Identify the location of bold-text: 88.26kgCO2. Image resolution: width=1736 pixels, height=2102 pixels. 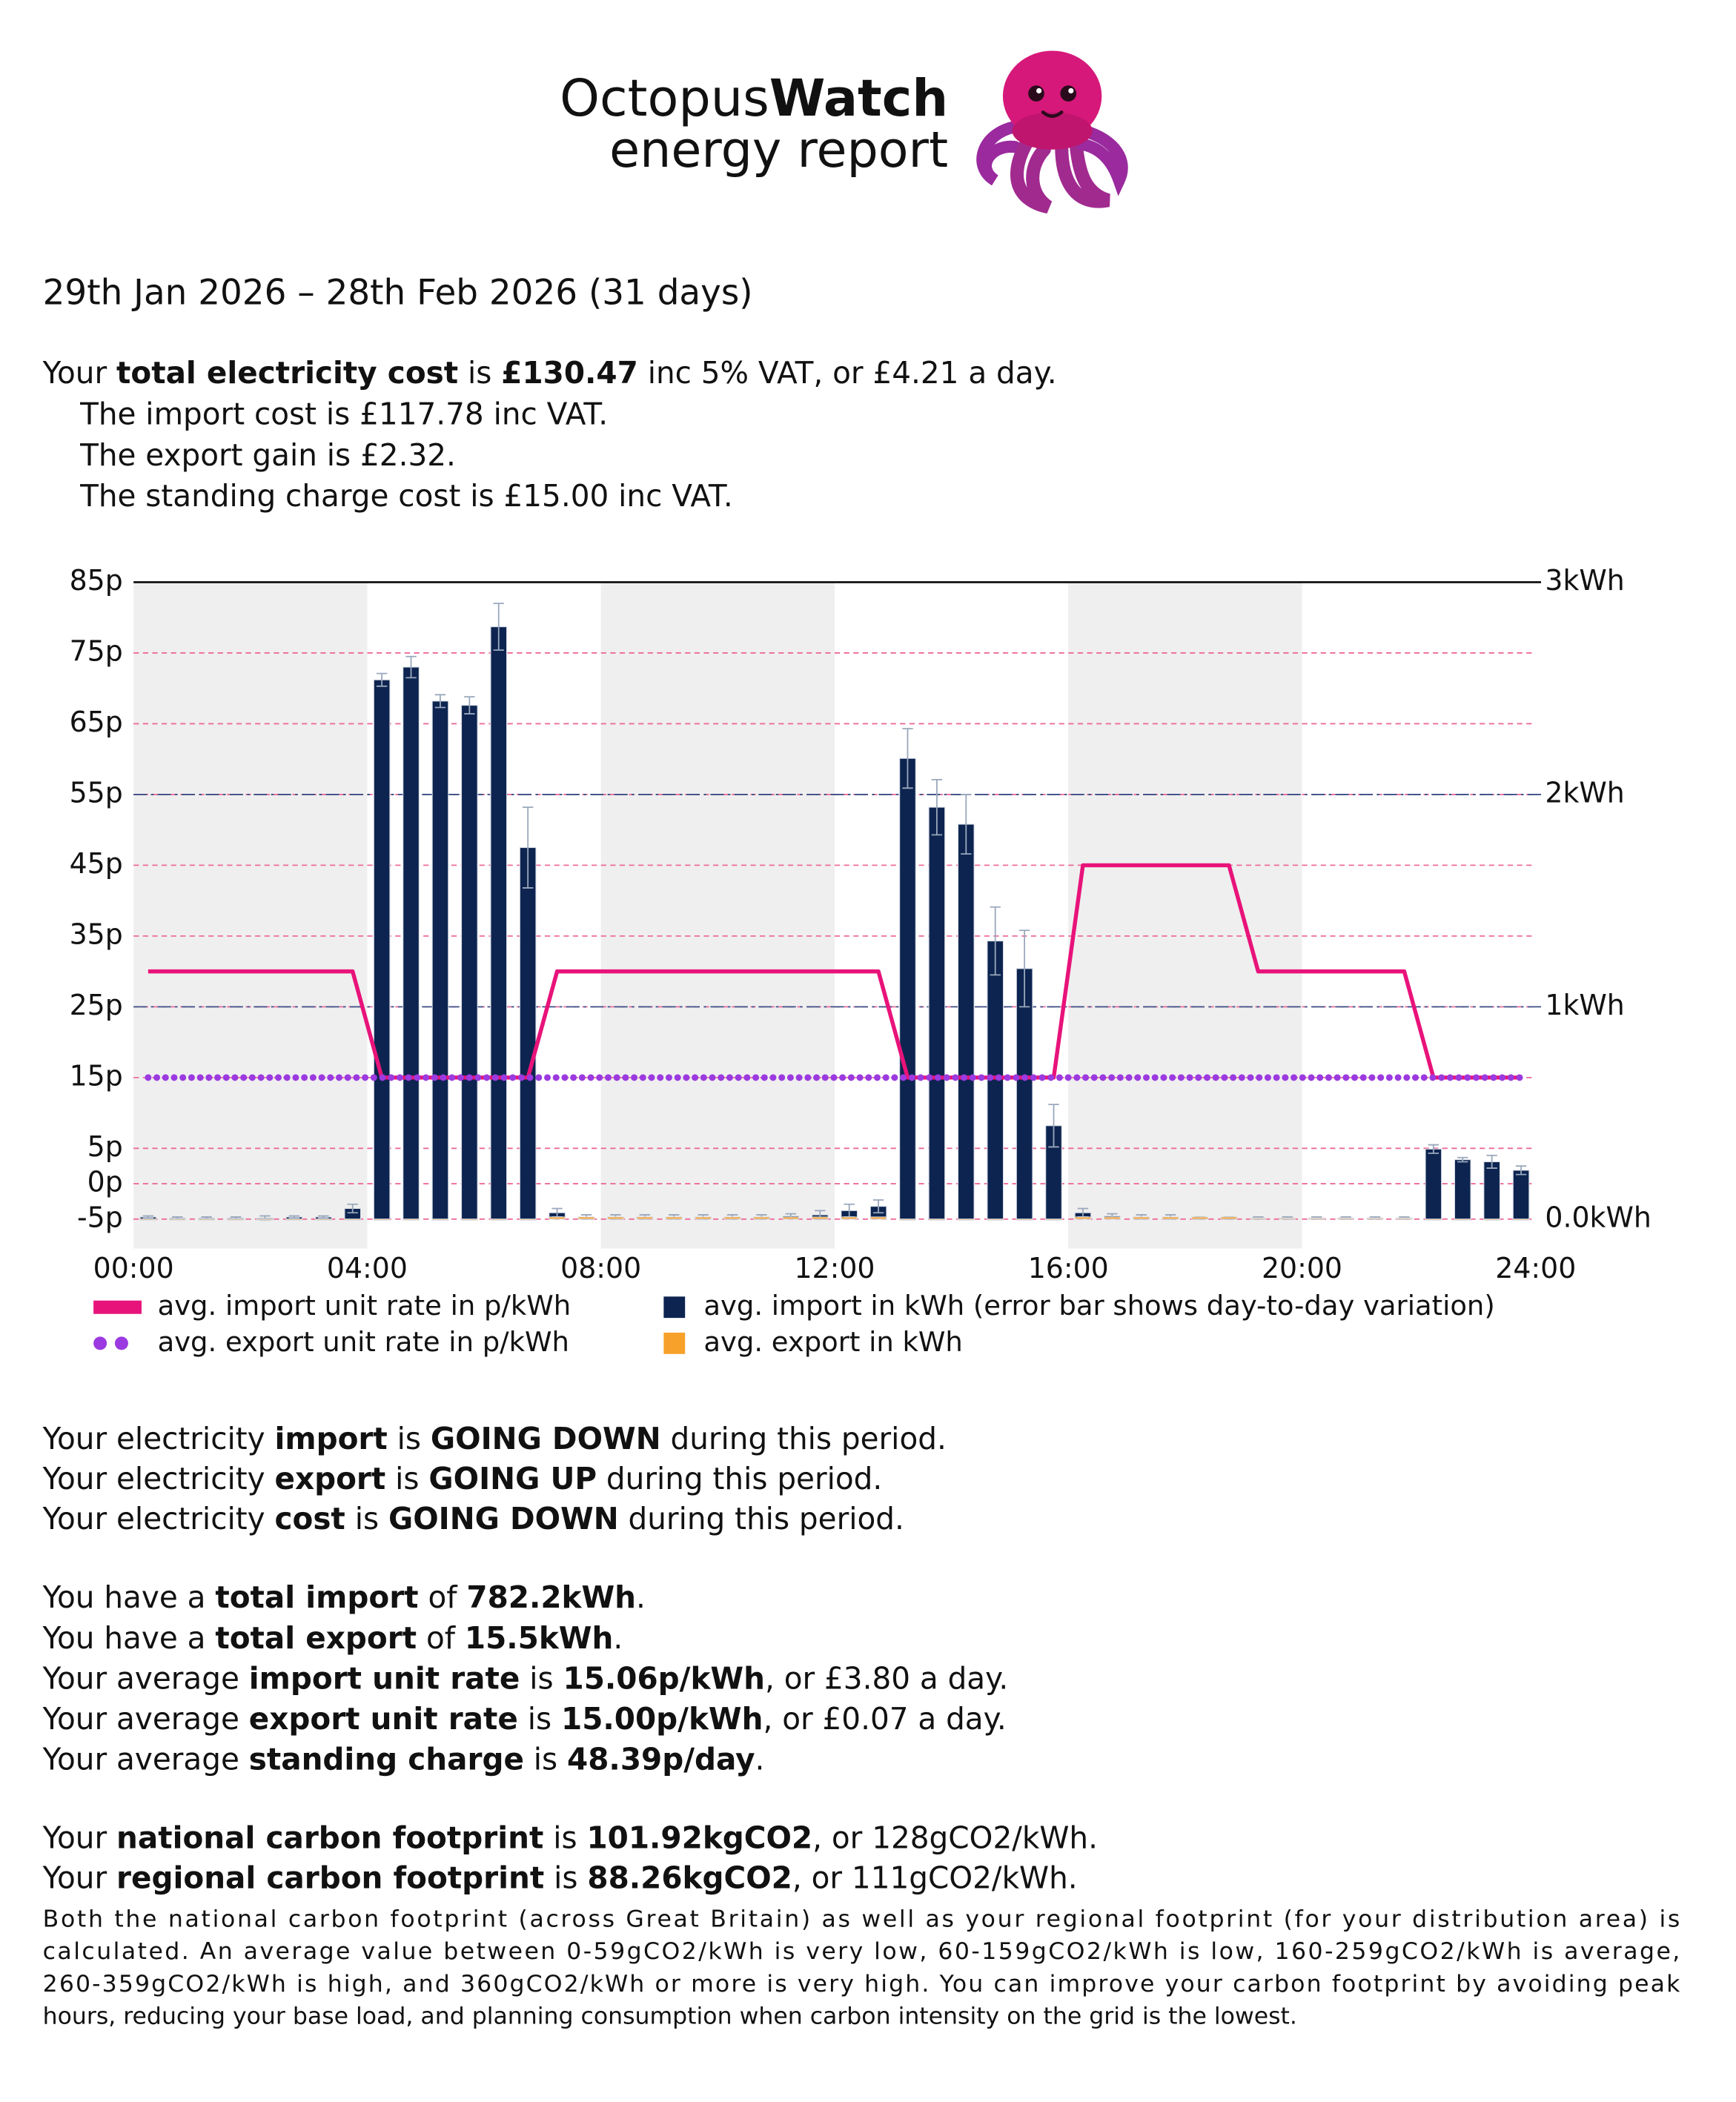
(690, 1878).